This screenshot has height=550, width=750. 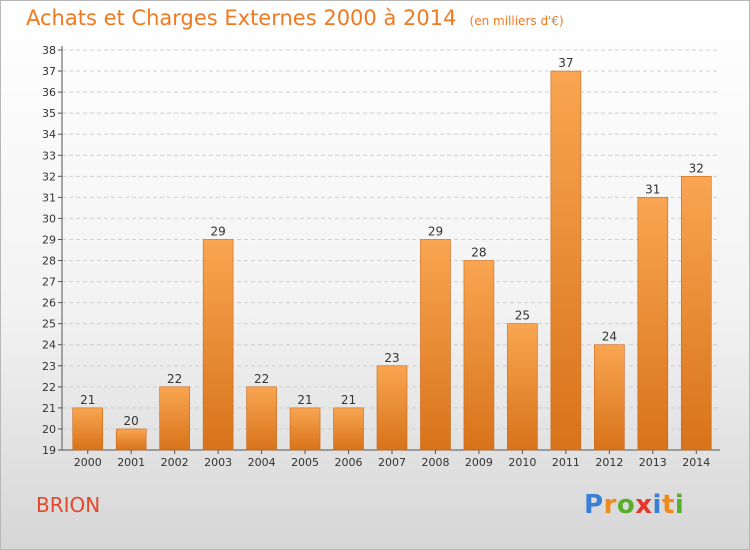 I want to click on y-tick-label: 26, so click(x=49, y=303).